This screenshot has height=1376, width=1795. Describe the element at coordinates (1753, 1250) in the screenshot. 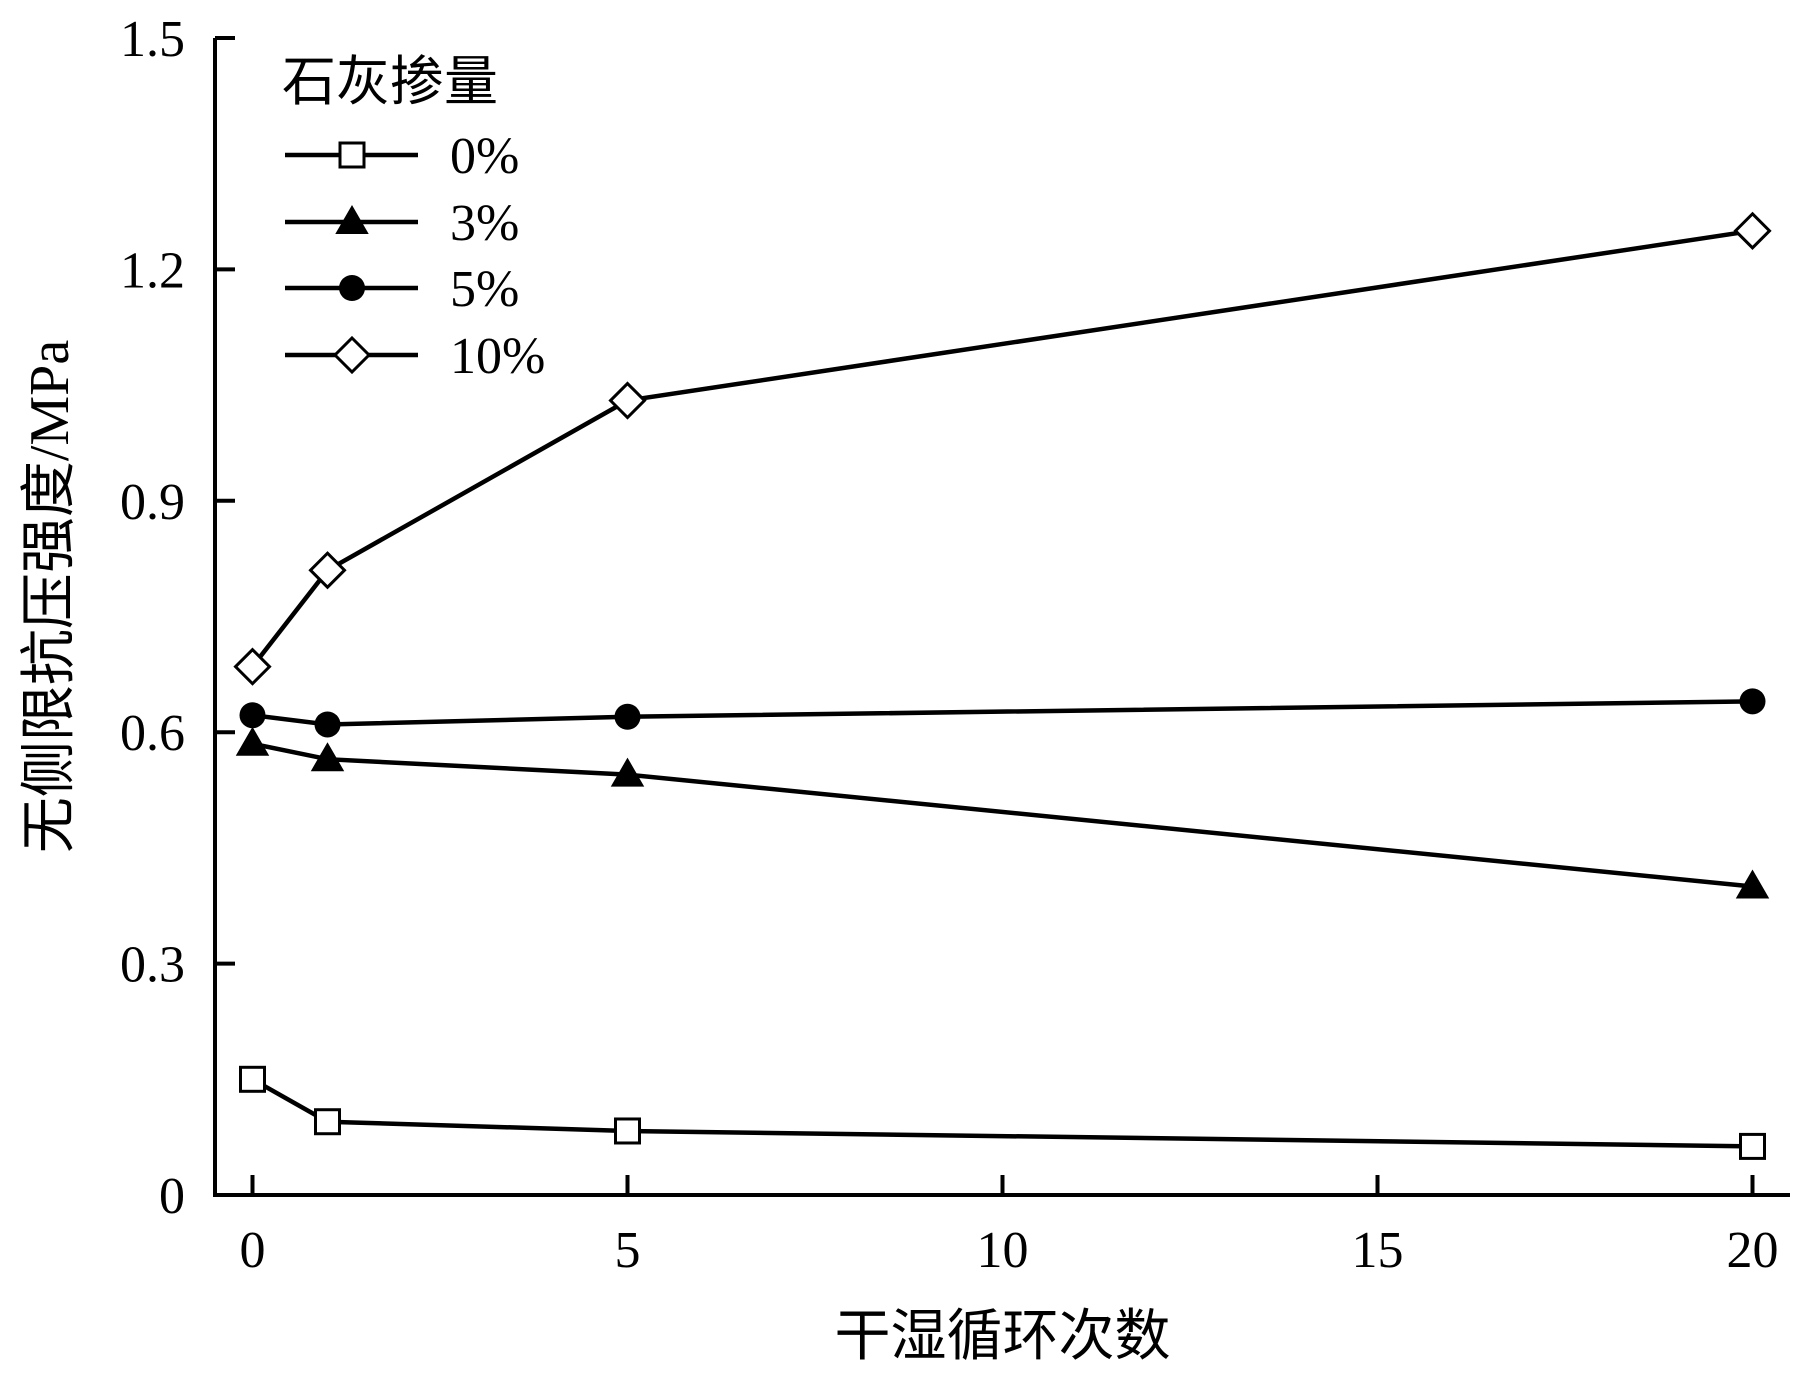

I see `x-tick-label: 20` at that location.